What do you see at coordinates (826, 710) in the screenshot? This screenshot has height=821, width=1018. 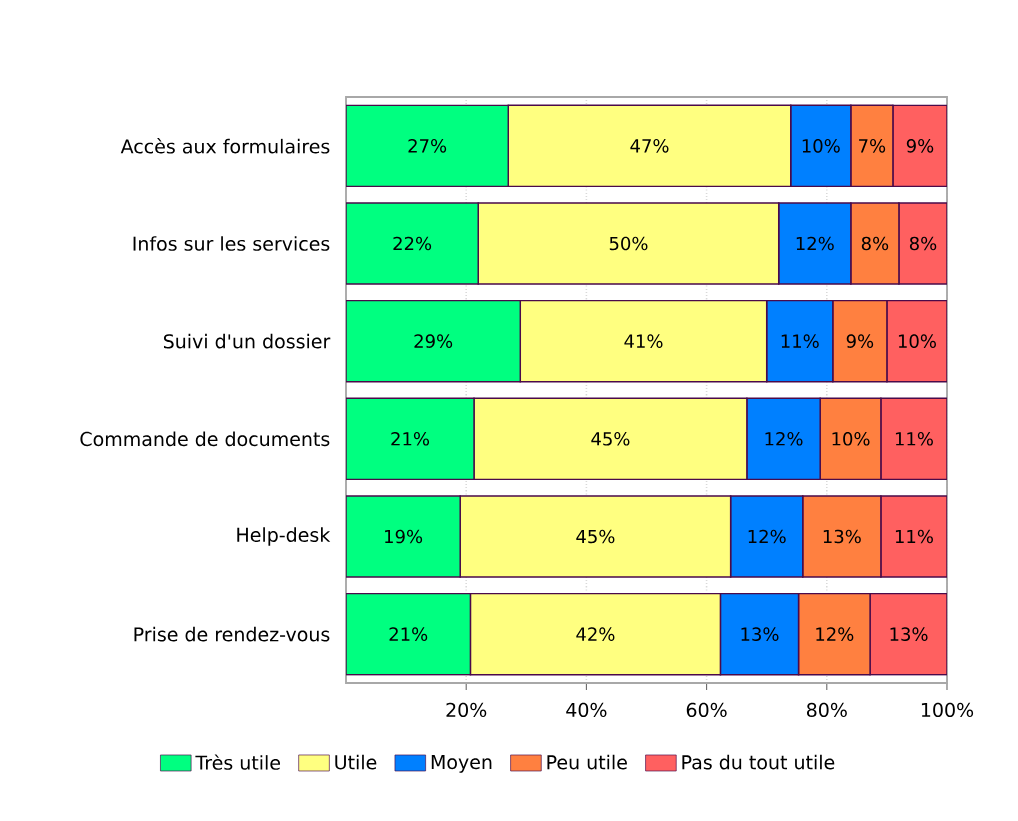 I see `x-tick-label: 80%` at bounding box center [826, 710].